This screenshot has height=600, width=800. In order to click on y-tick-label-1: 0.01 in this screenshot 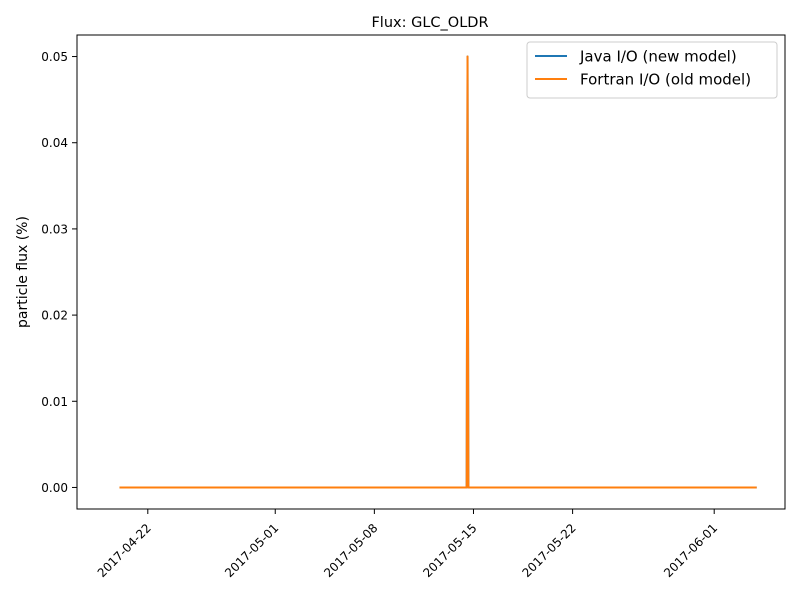, I will do `click(54, 402)`.